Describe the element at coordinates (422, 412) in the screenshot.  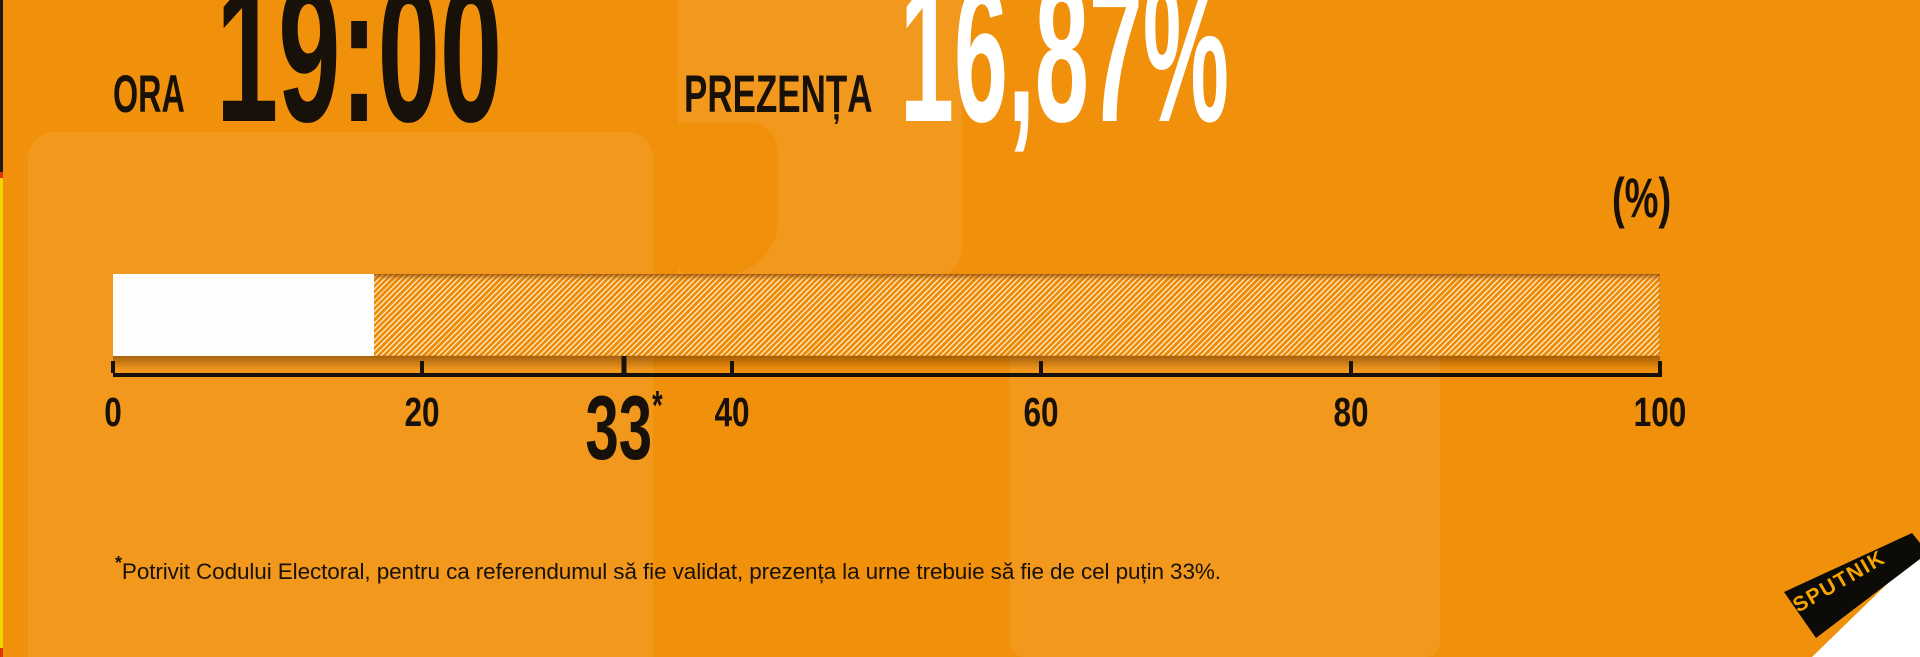
I see `axis-tick-label: 20` at that location.